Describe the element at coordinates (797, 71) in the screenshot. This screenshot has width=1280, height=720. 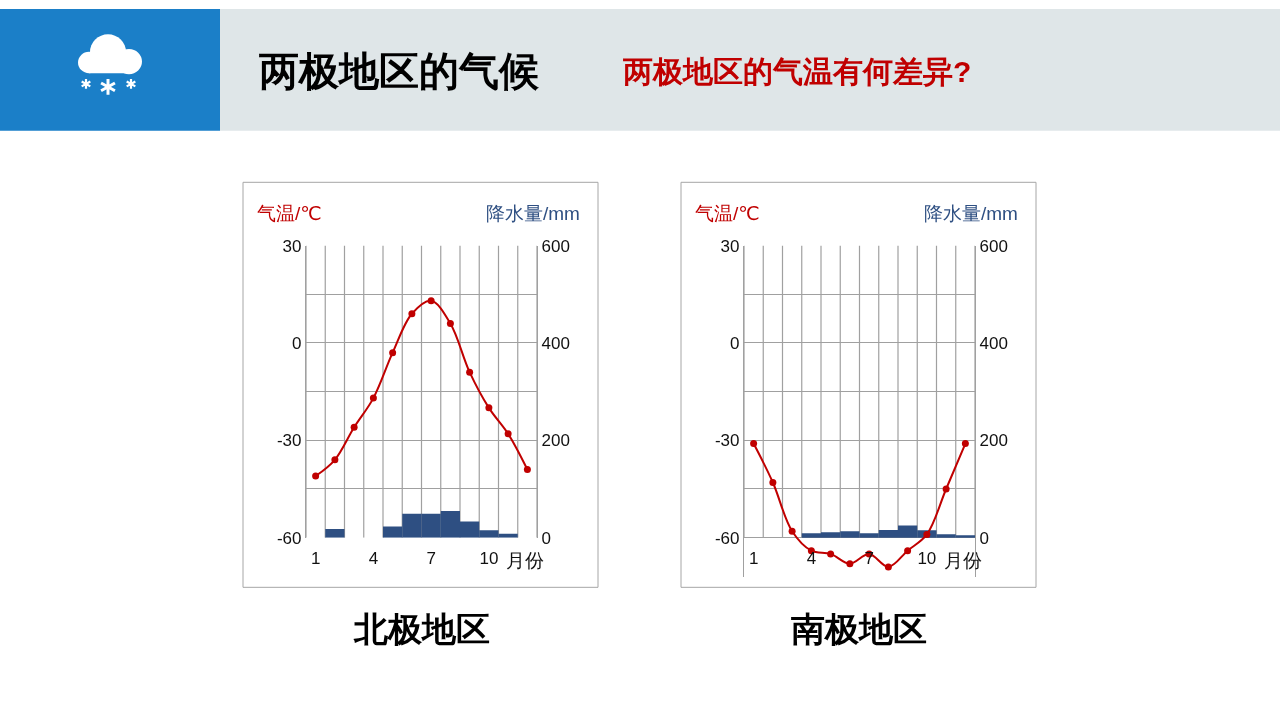
I see `text: 两极地区的气温有何差异?` at that location.